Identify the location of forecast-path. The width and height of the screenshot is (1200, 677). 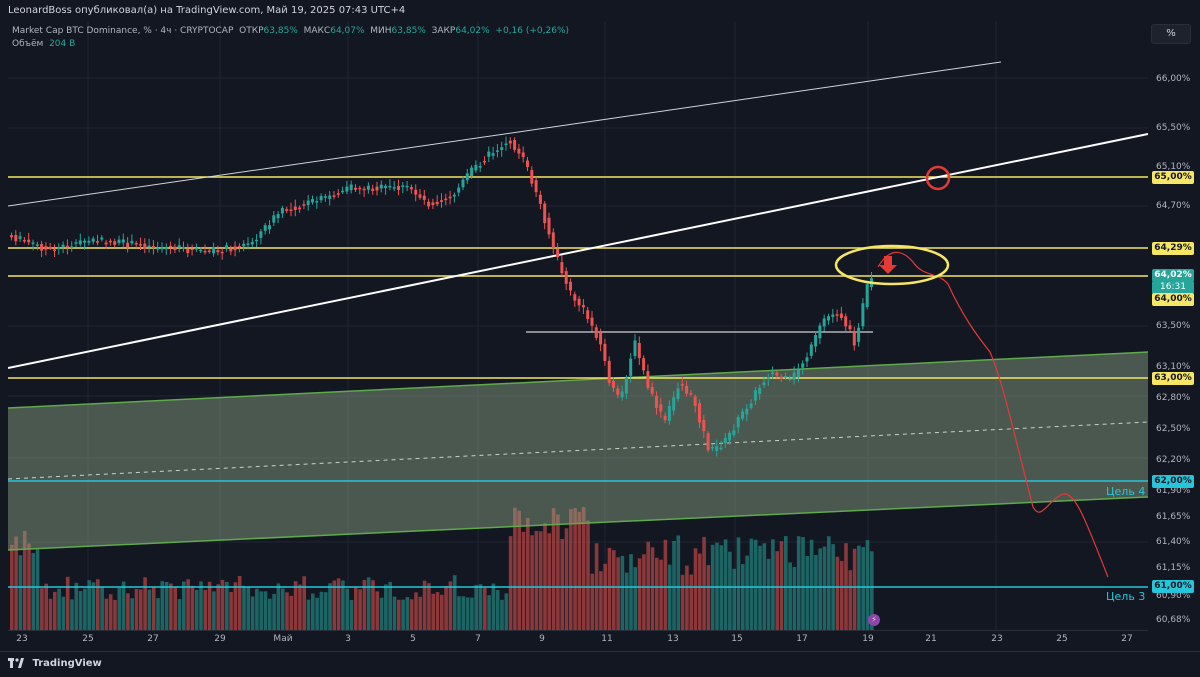
(993, 414).